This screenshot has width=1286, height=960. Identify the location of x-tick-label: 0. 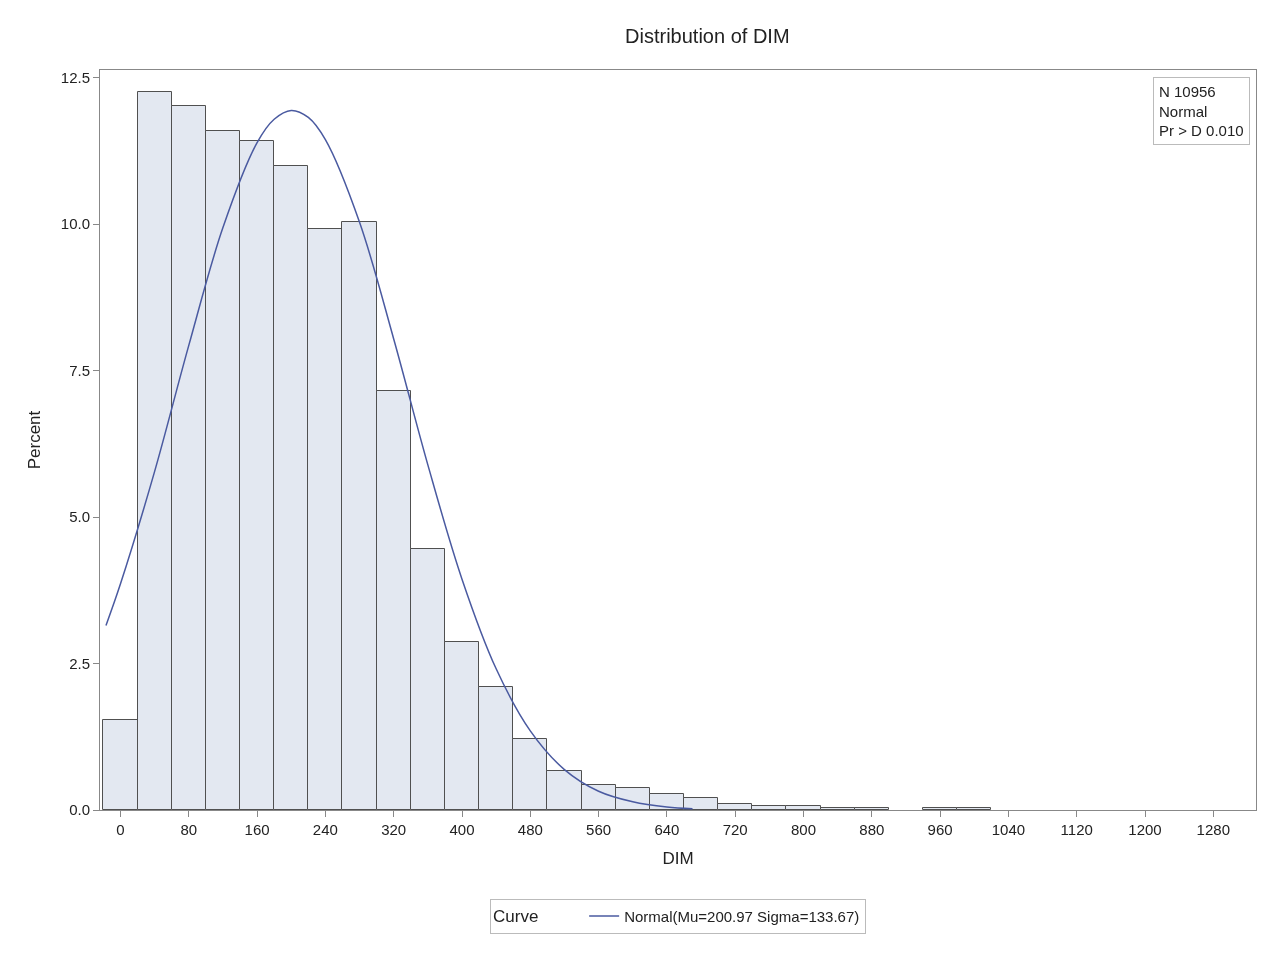
(120, 829).